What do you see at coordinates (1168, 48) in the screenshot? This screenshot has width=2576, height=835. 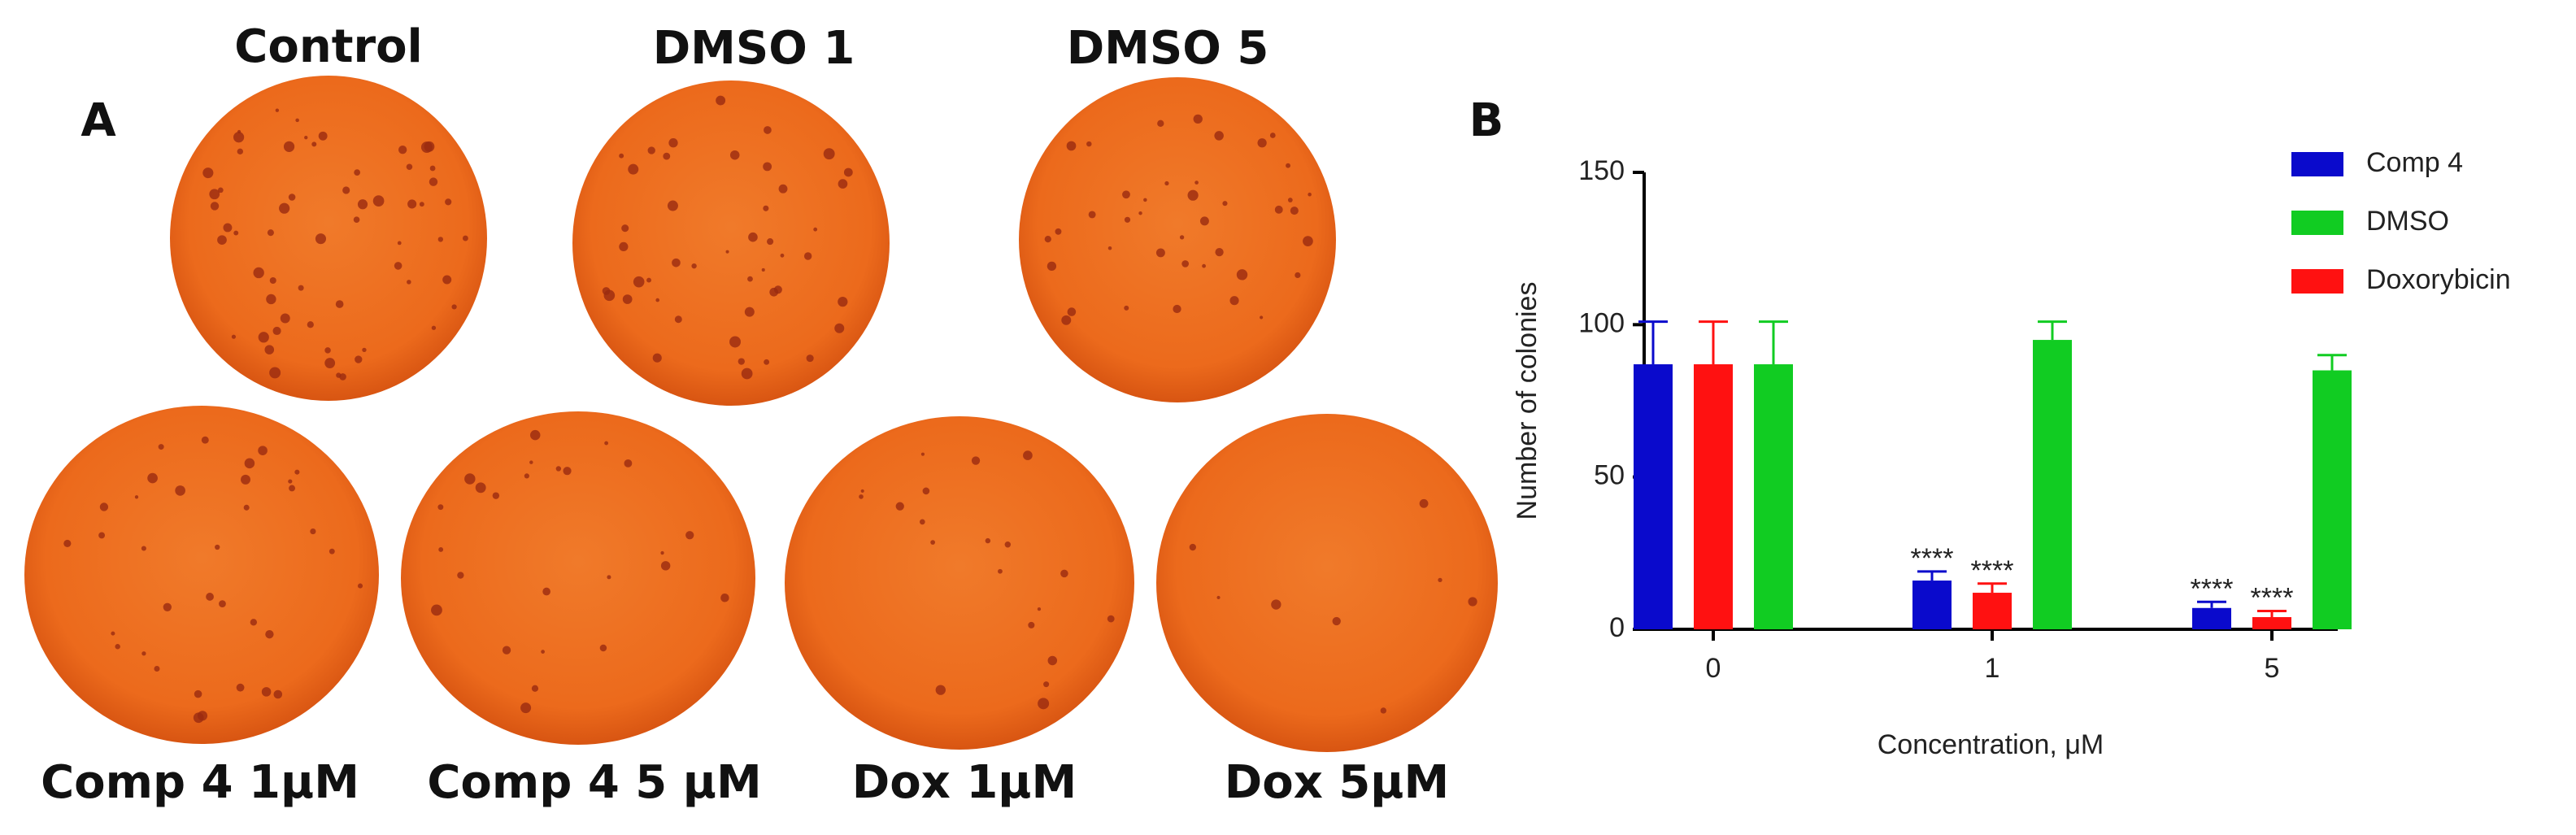 I see `dish-label: DMSO 5` at bounding box center [1168, 48].